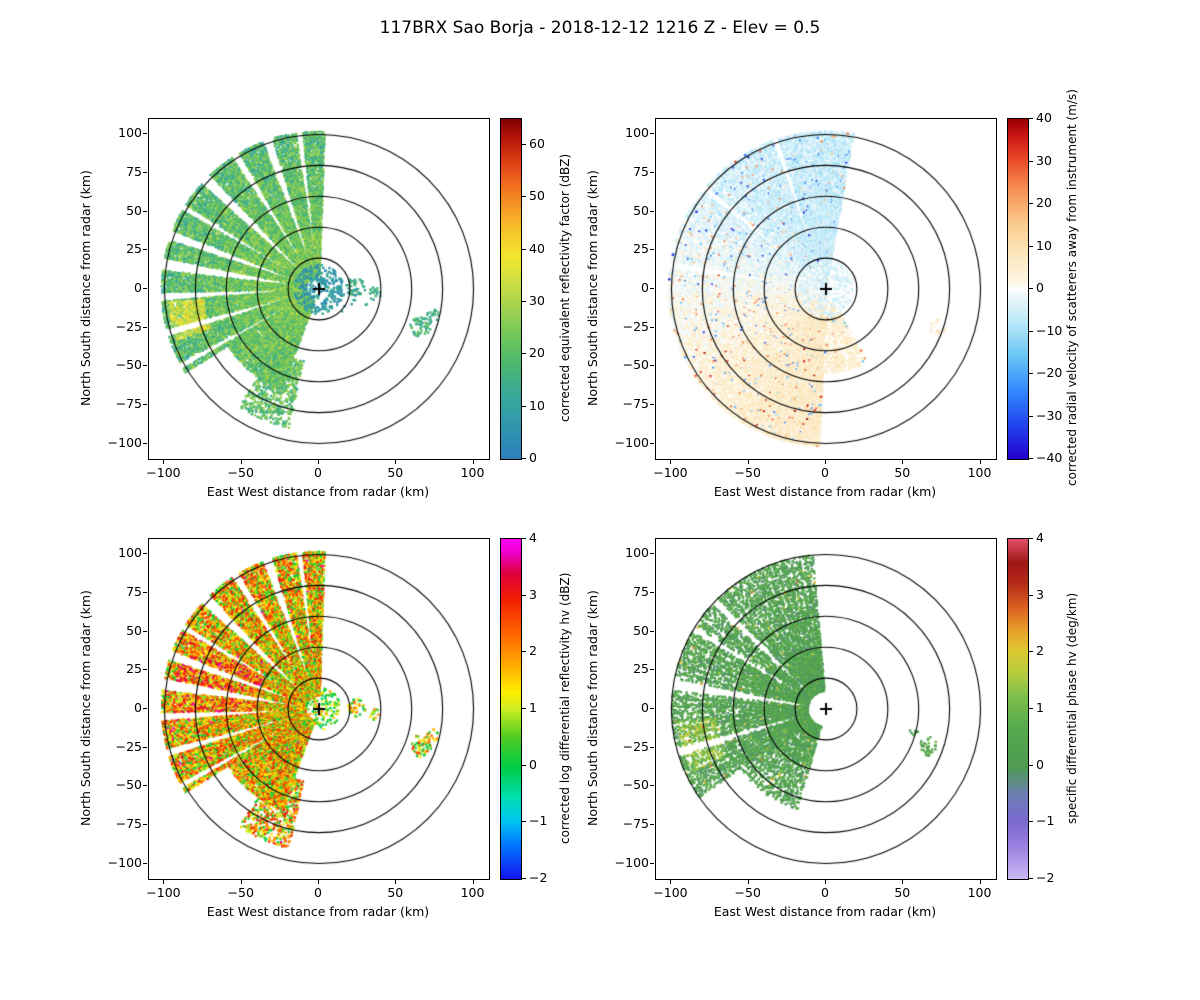 The image size is (1200, 1000). What do you see at coordinates (537, 144) in the screenshot?
I see `colorbar-tick-label: 60` at bounding box center [537, 144].